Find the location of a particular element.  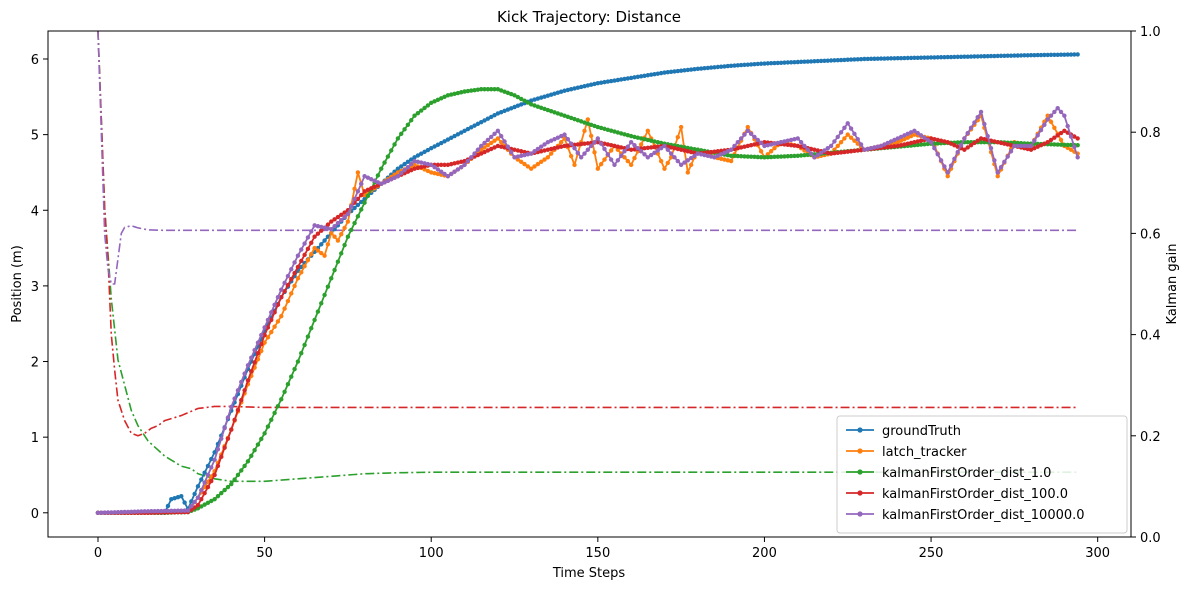

x-tick-label: 150 is located at coordinates (597, 553).